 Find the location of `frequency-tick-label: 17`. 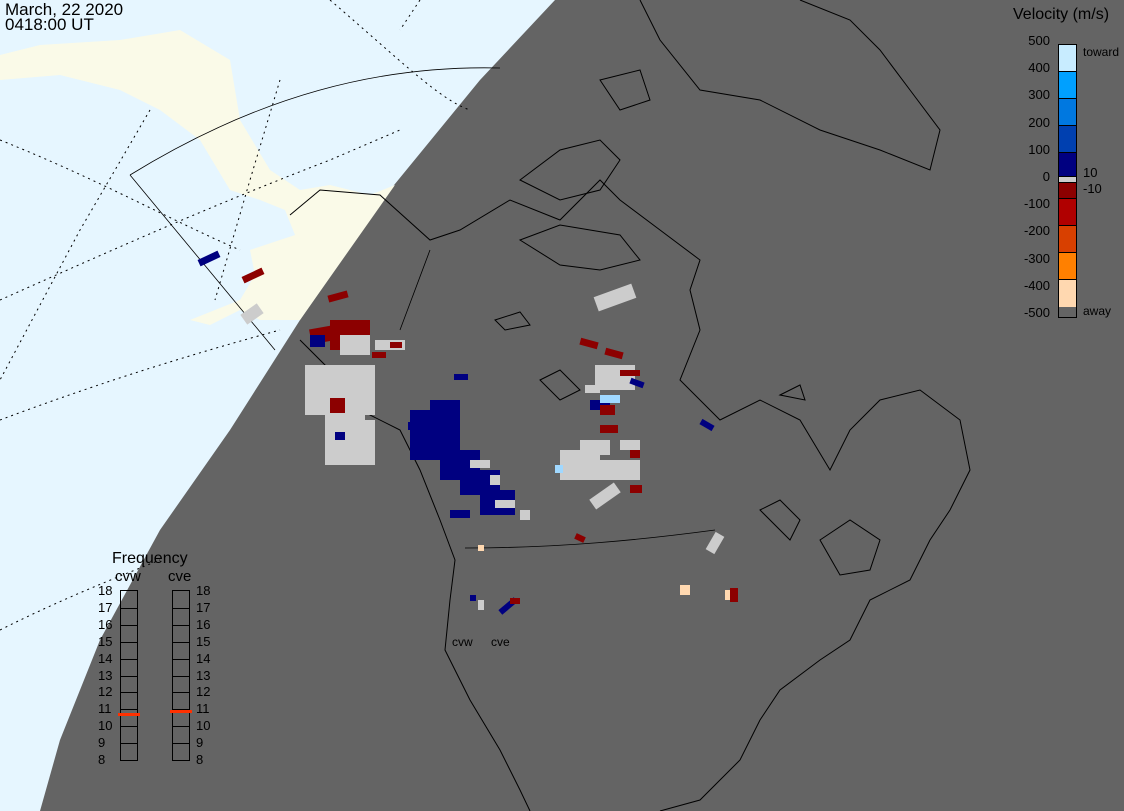

frequency-tick-label: 17 is located at coordinates (203, 607).